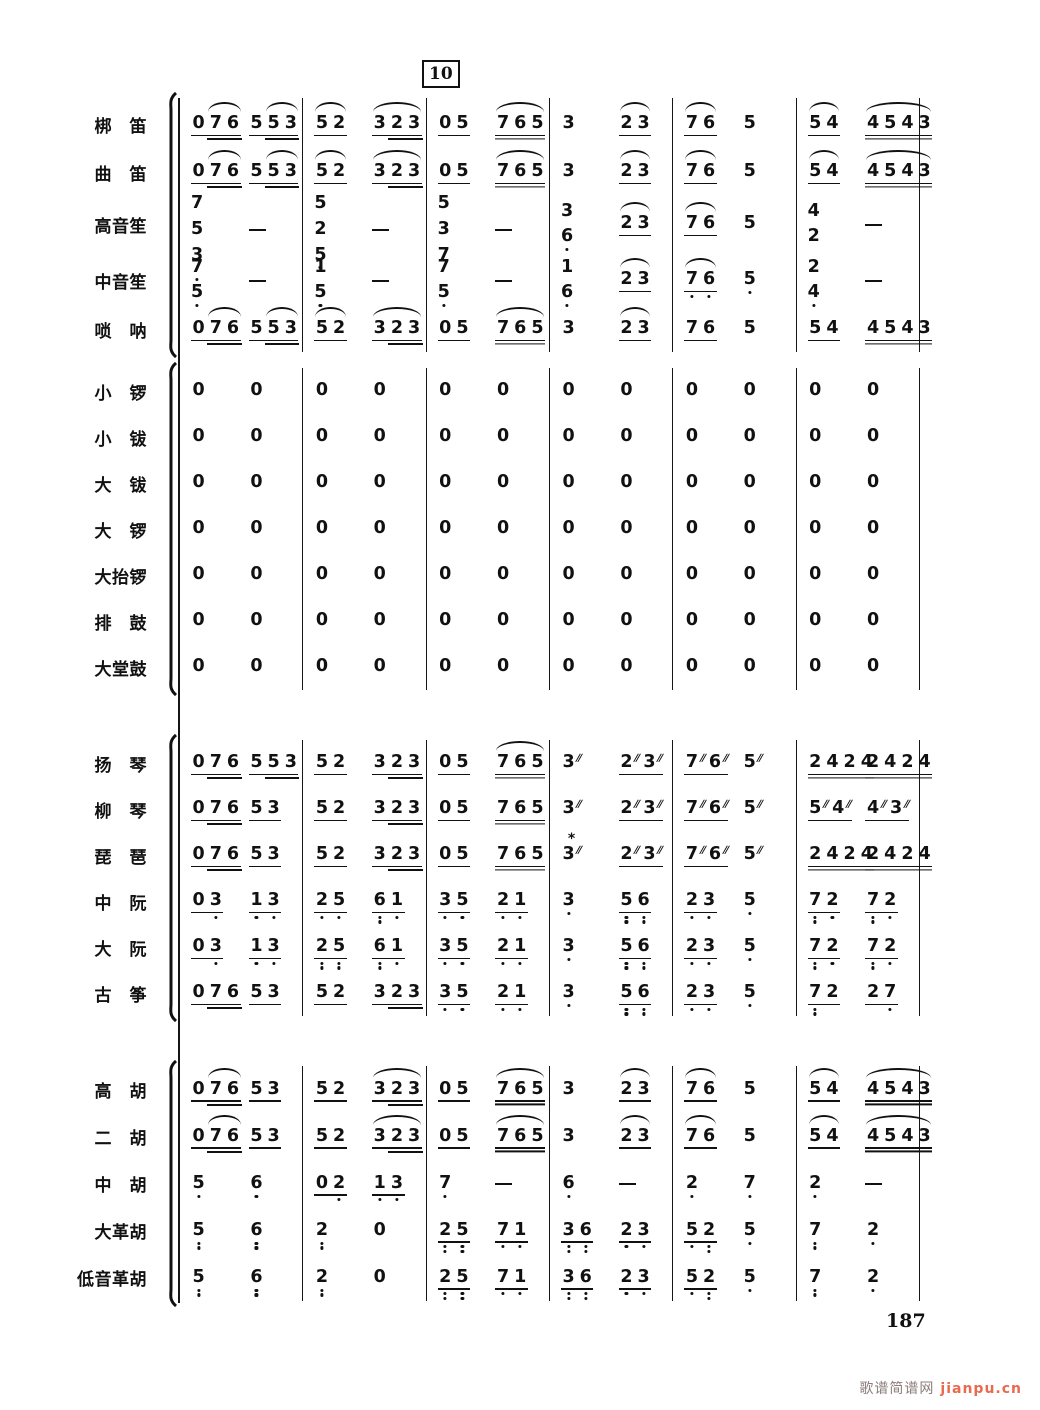 The width and height of the screenshot is (1040, 1410). Describe the element at coordinates (706, 764) in the screenshot. I see `note-event: 7//6//` at that location.